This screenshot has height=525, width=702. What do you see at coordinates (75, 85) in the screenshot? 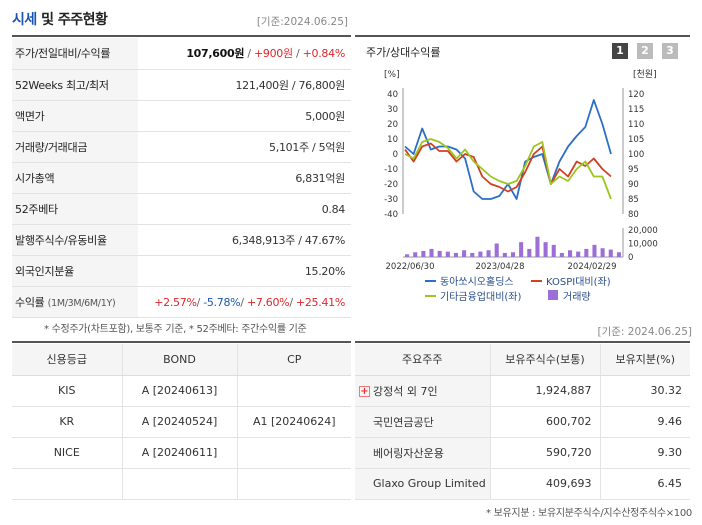
I see `row-key: 52Weeks 최고/최저` at bounding box center [75, 85].